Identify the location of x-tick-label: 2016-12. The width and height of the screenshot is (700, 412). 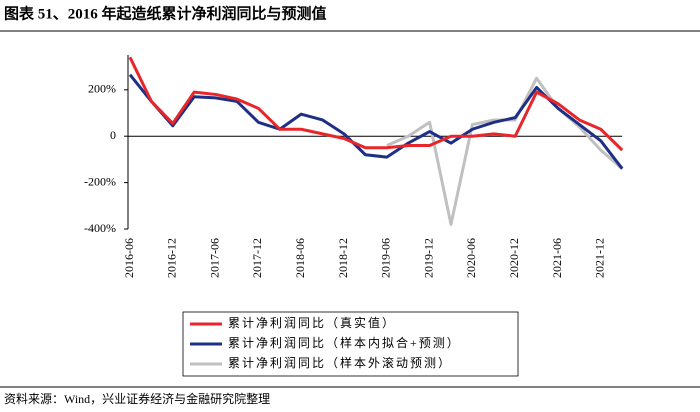
(172, 258).